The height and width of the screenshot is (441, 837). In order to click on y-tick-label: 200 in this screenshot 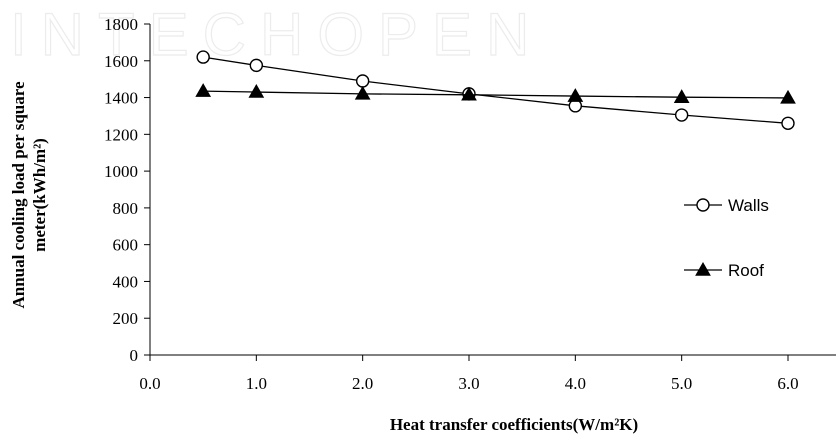, I will do `click(126, 318)`.